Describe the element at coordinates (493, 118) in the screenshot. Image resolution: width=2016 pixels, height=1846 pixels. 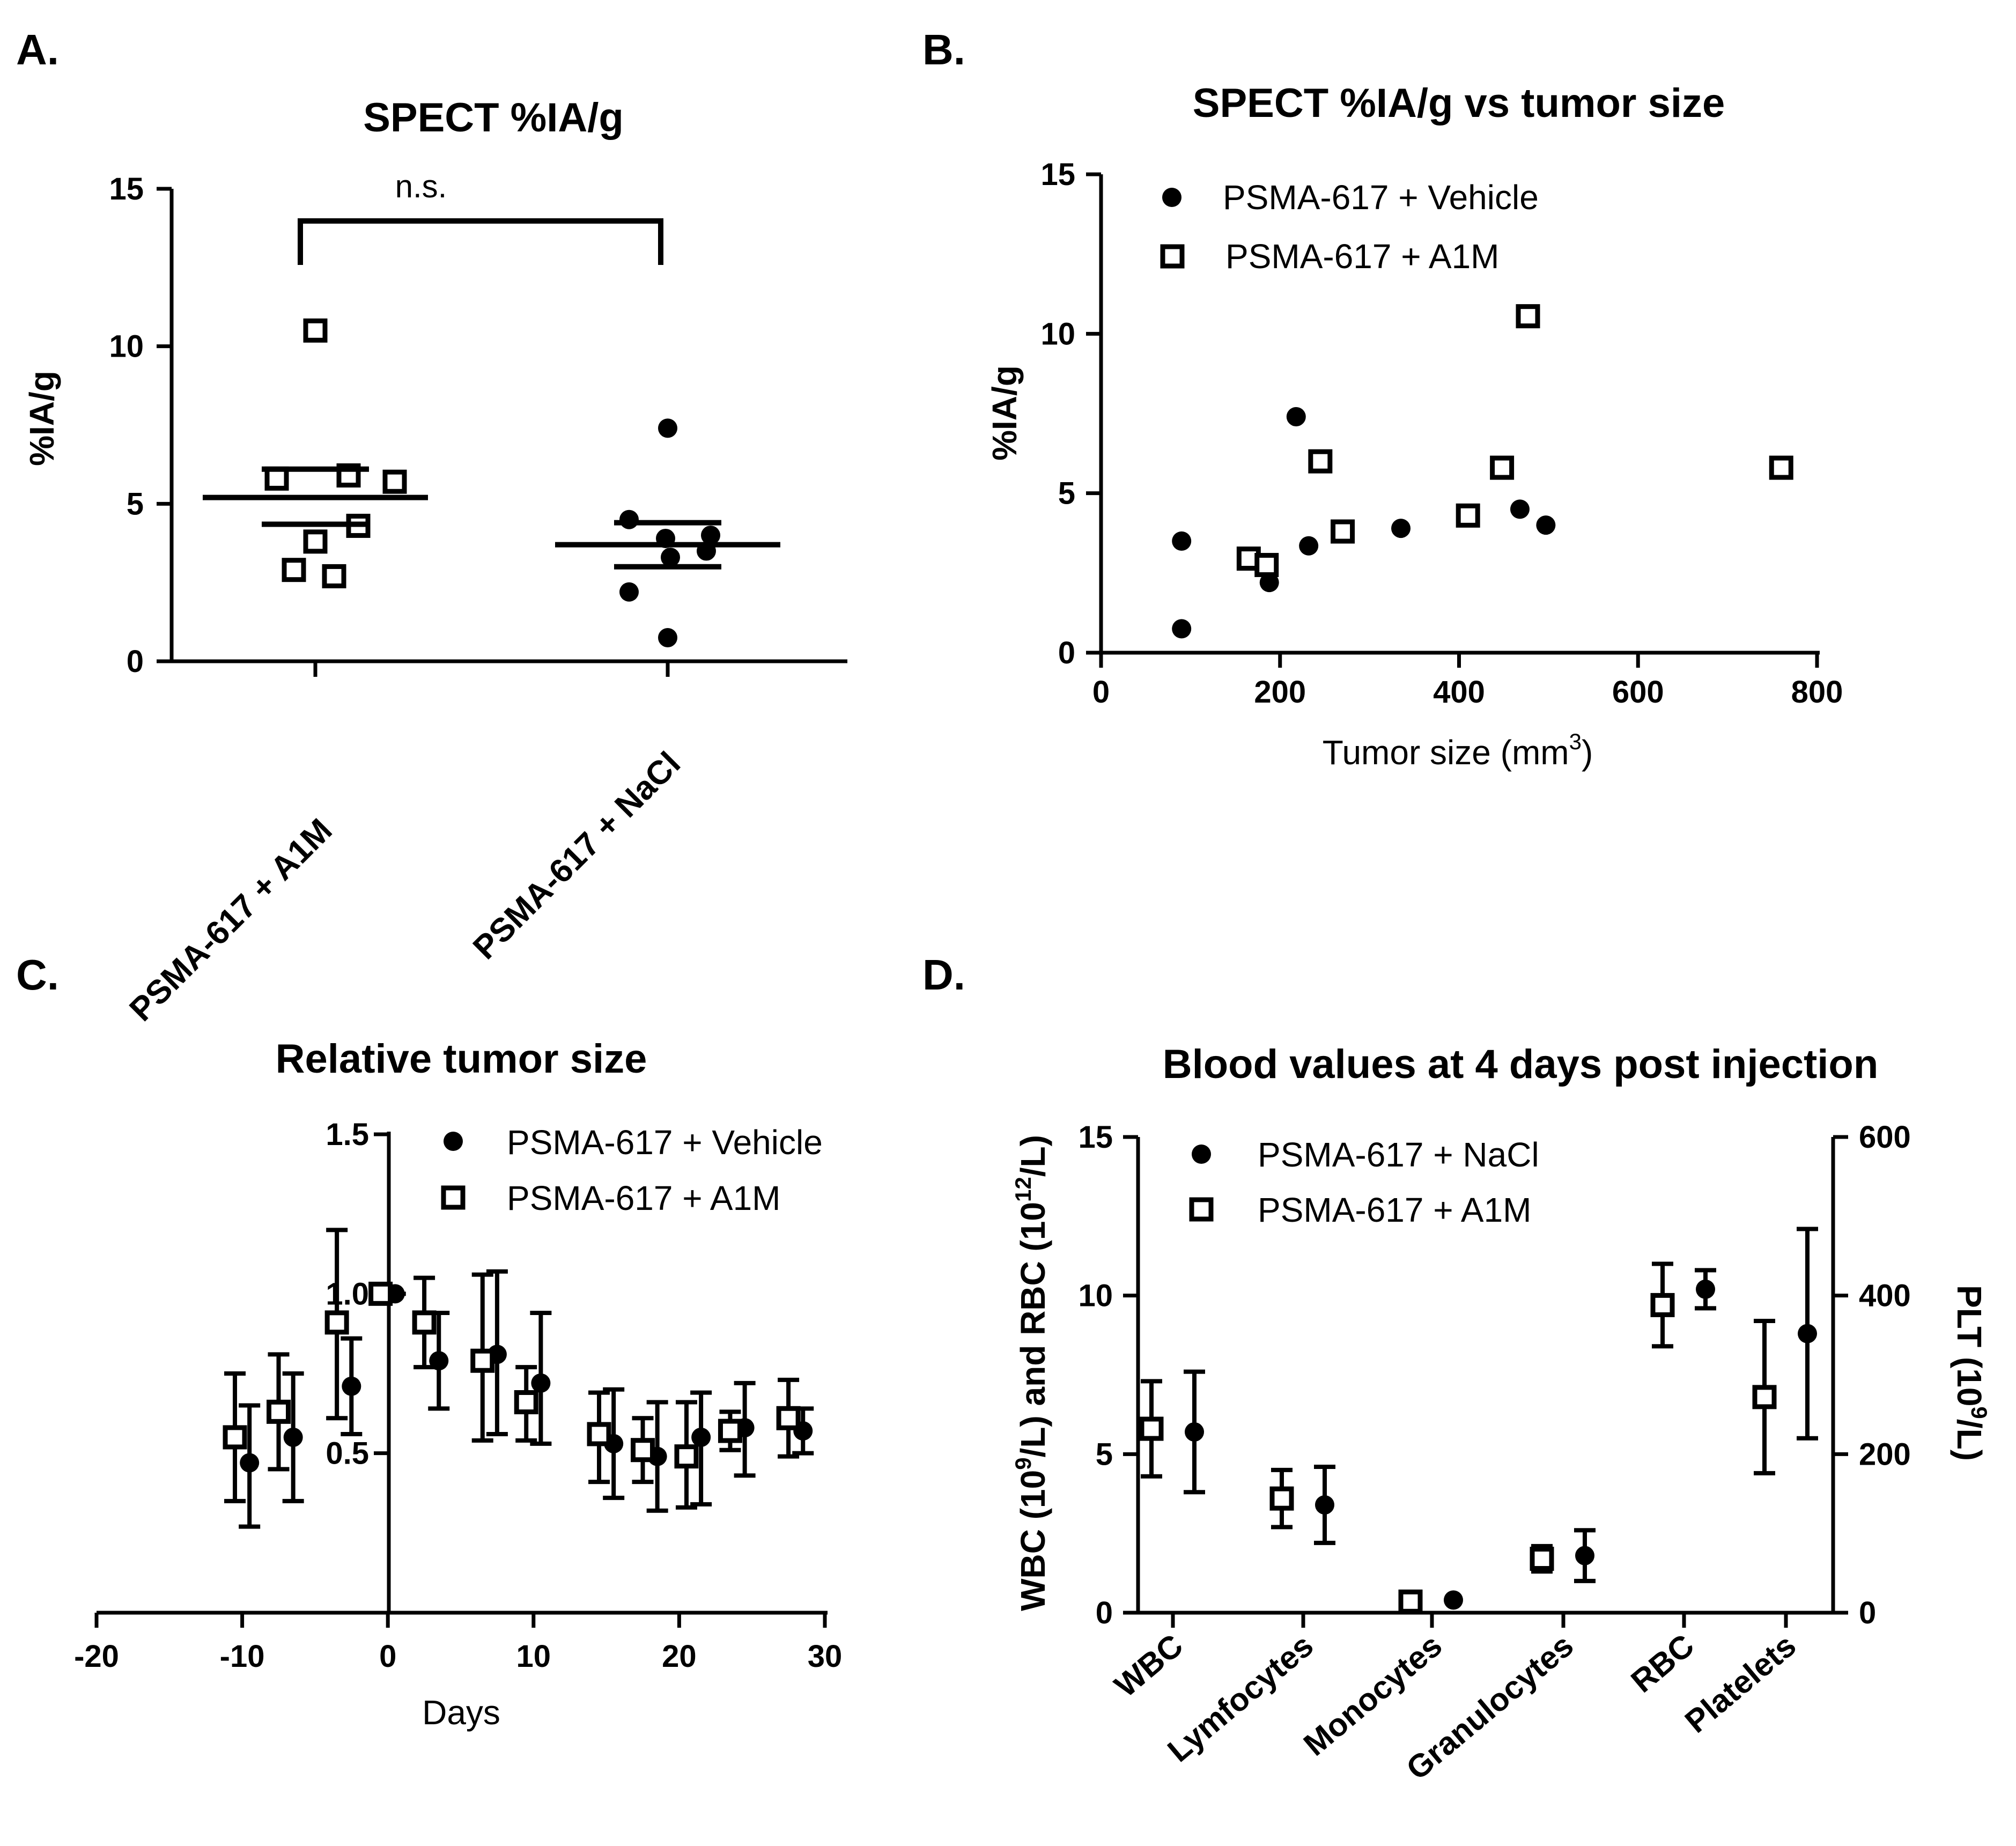
I see `chart-a-title: SPECT %IA/g` at that location.